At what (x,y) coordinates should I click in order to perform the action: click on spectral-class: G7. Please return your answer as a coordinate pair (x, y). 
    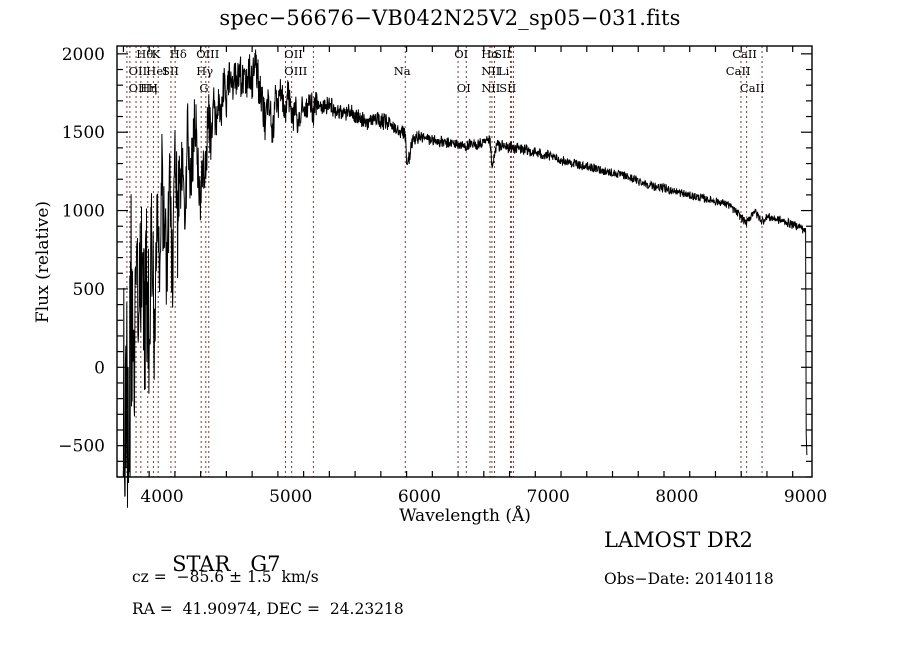
    Looking at the image, I should click on (265, 564).